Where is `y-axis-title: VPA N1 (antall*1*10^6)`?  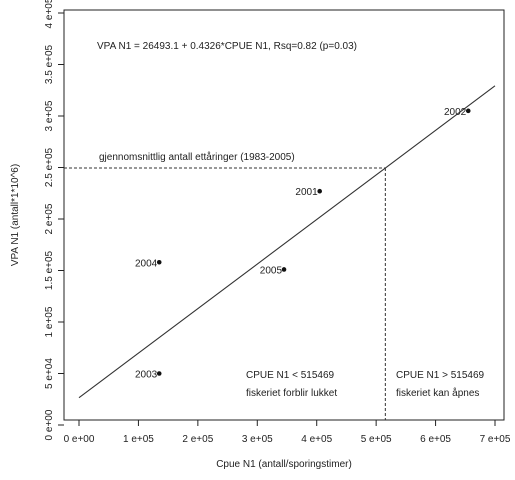
y-axis-title: VPA N1 (antall*1*10^6) is located at coordinates (15, 215).